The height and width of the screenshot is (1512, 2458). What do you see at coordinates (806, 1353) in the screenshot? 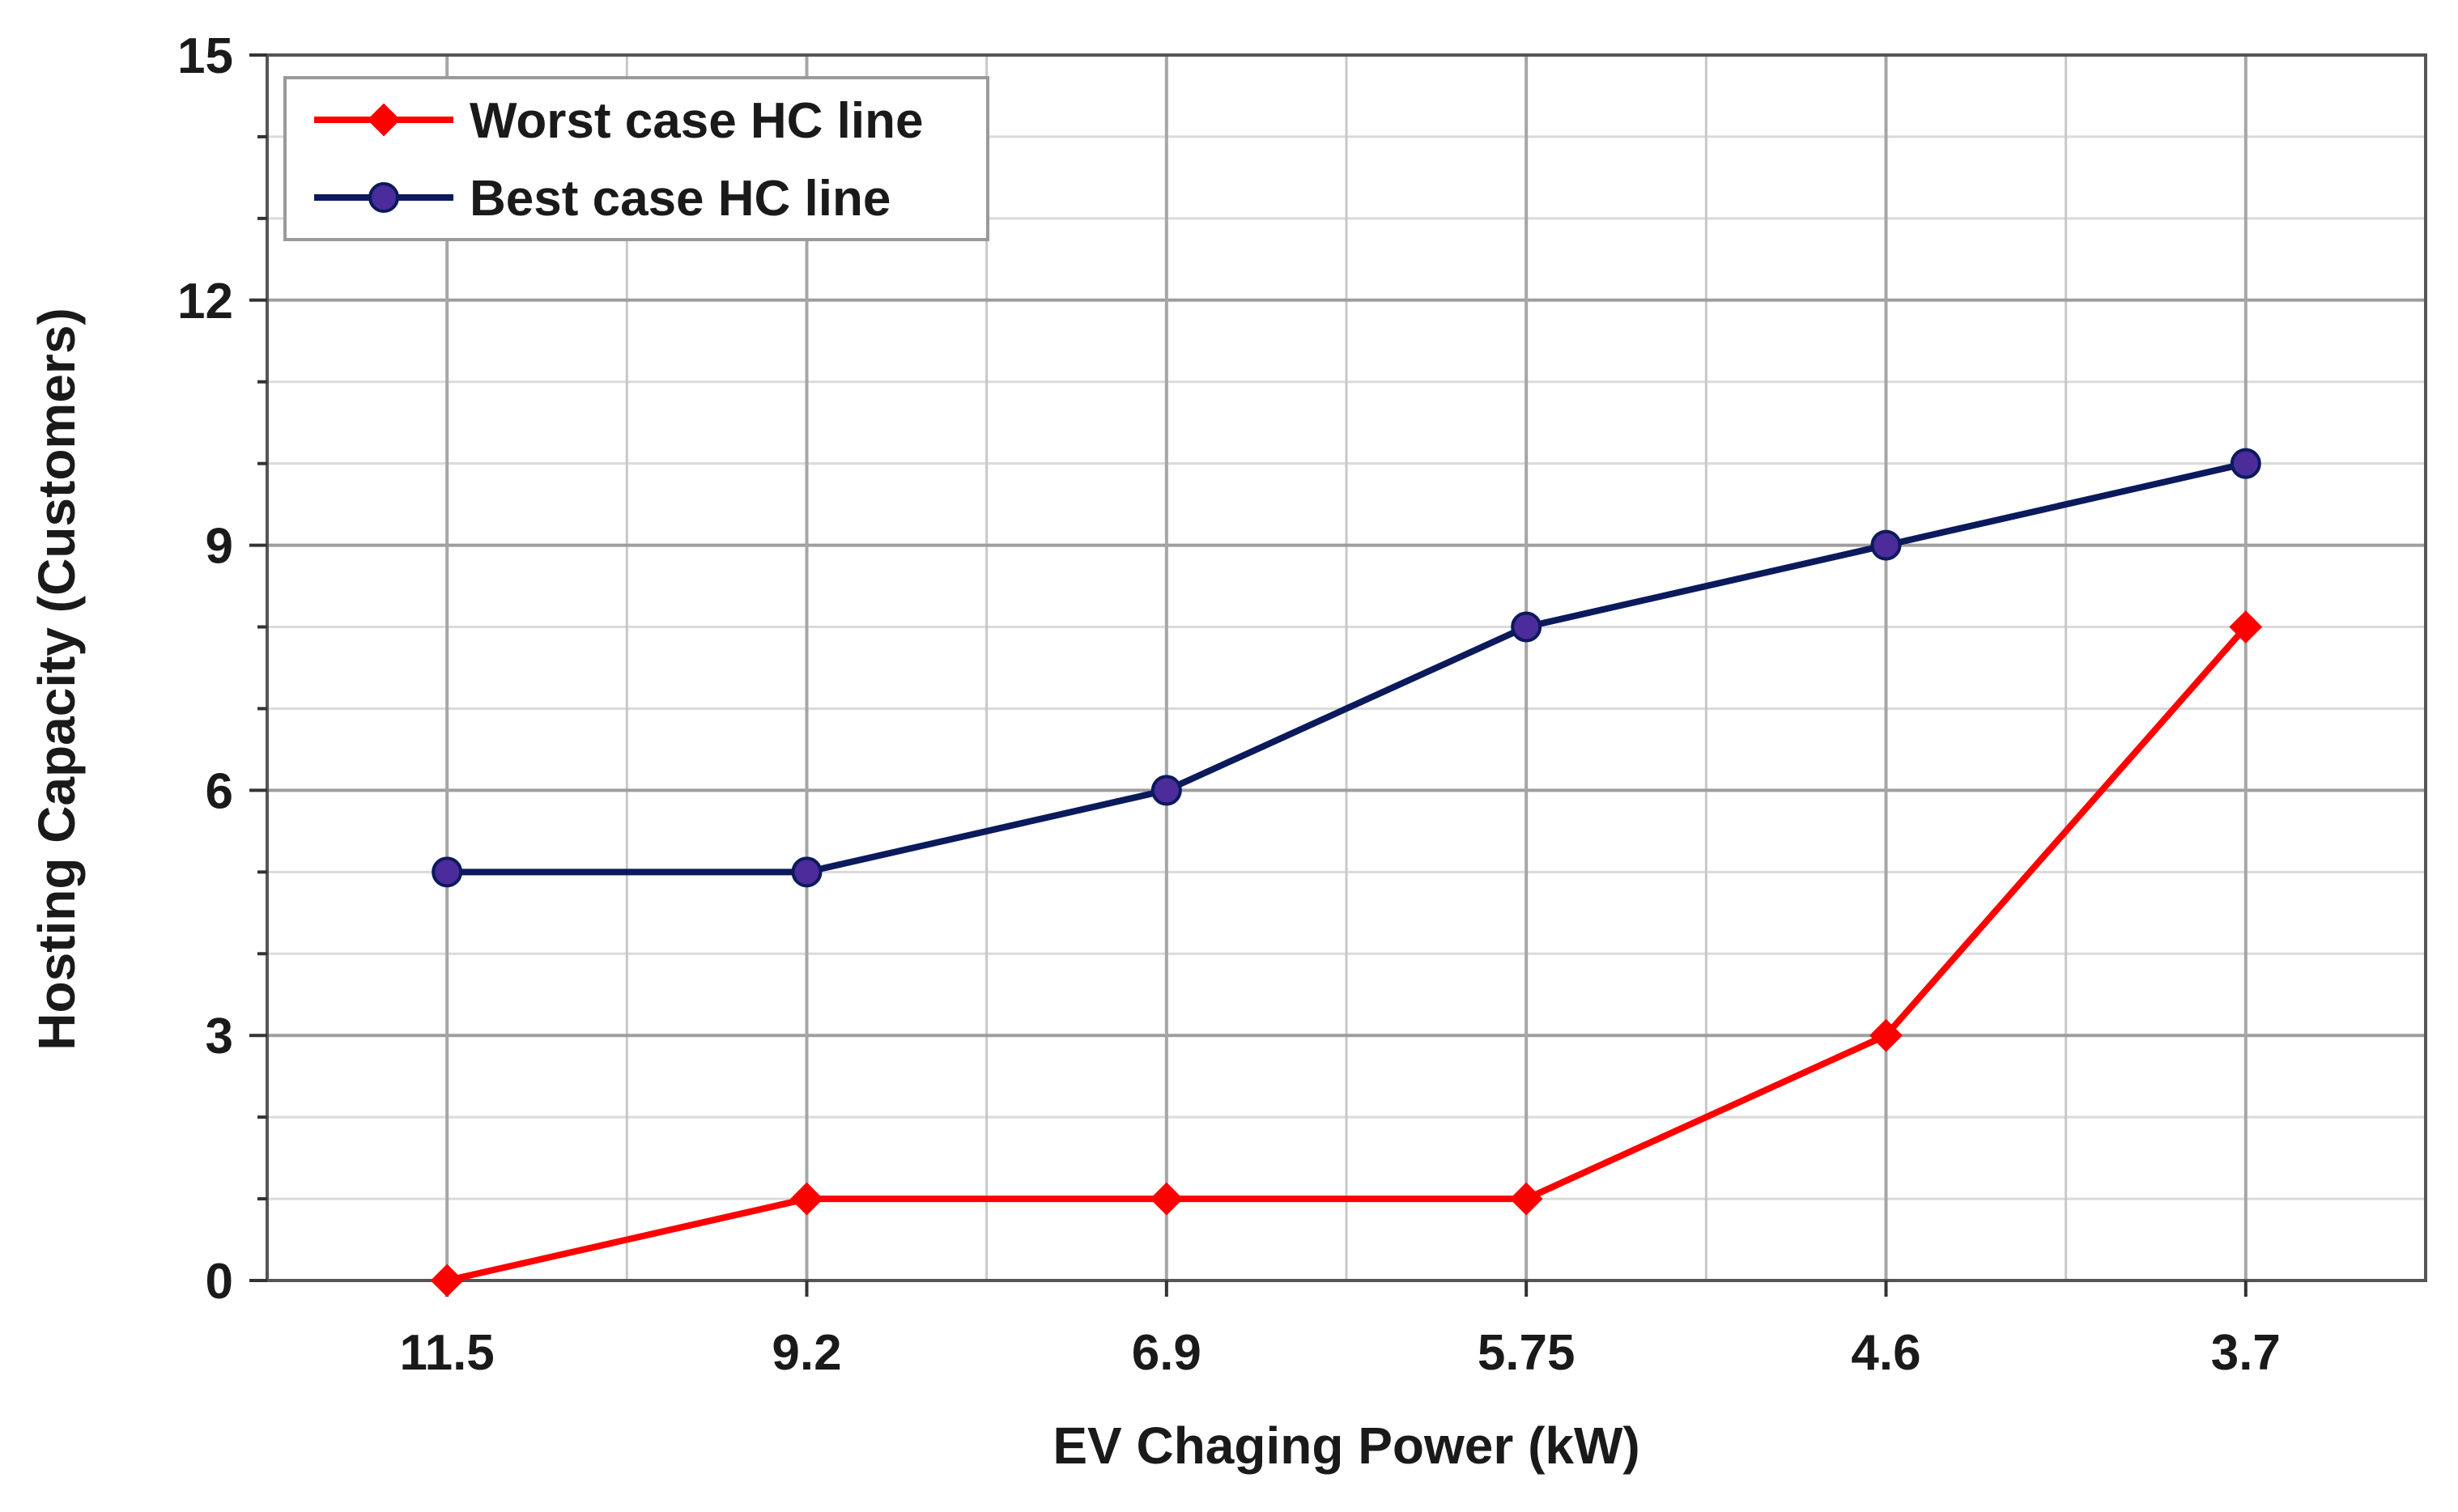
I see `x-tick-label: 9.2` at bounding box center [806, 1353].